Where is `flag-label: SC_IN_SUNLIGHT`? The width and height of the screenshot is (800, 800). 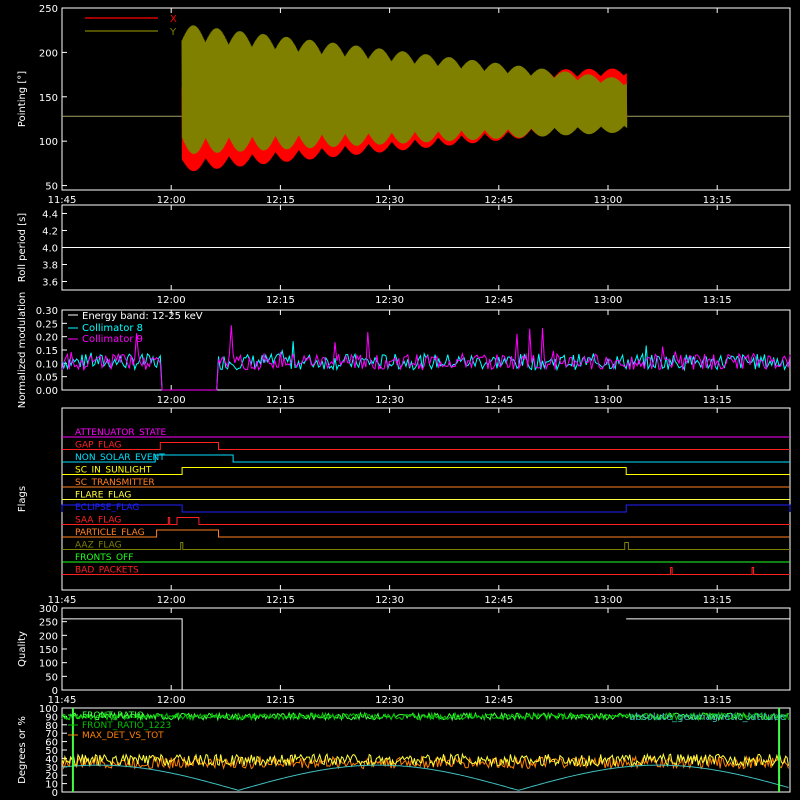 flag-label: SC_IN_SUNLIGHT is located at coordinates (113, 471).